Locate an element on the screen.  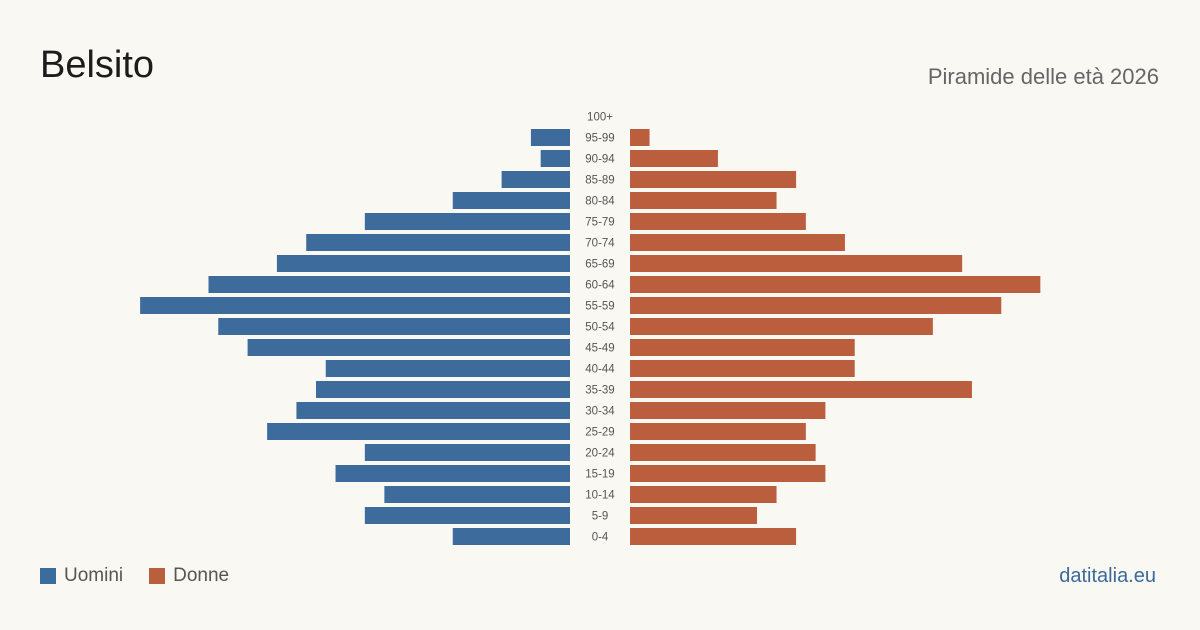
legend-item-women: Donne is located at coordinates (189, 576).